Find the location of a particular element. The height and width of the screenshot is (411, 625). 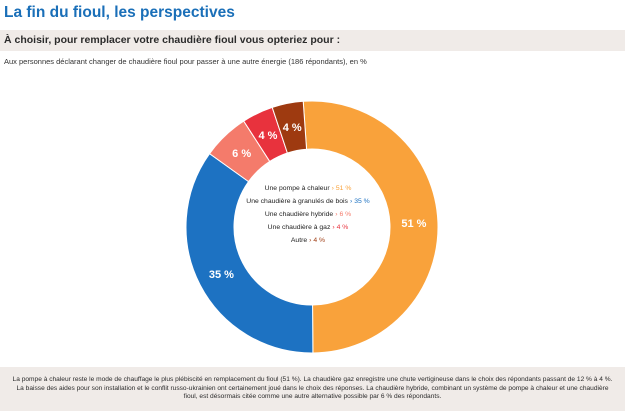

legend-label: Une chaudière à granulés de bois is located at coordinates (297, 201).